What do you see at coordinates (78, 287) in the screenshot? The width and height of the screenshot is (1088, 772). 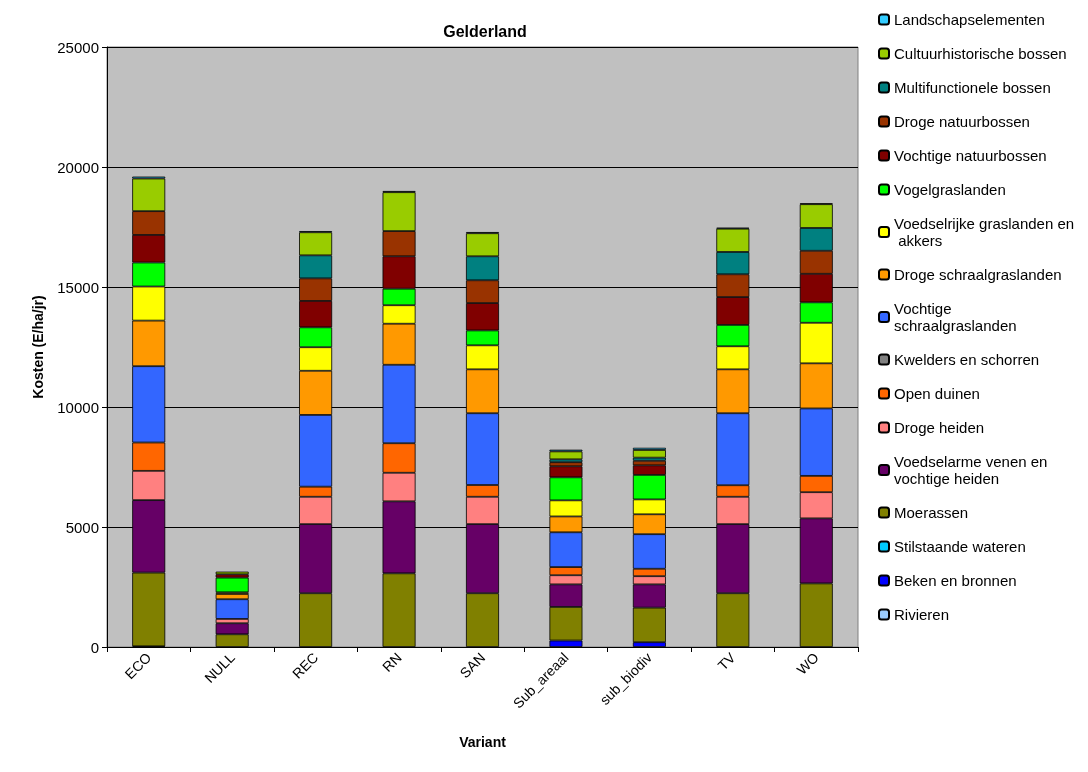 I see `y-tick-label: 15000` at bounding box center [78, 287].